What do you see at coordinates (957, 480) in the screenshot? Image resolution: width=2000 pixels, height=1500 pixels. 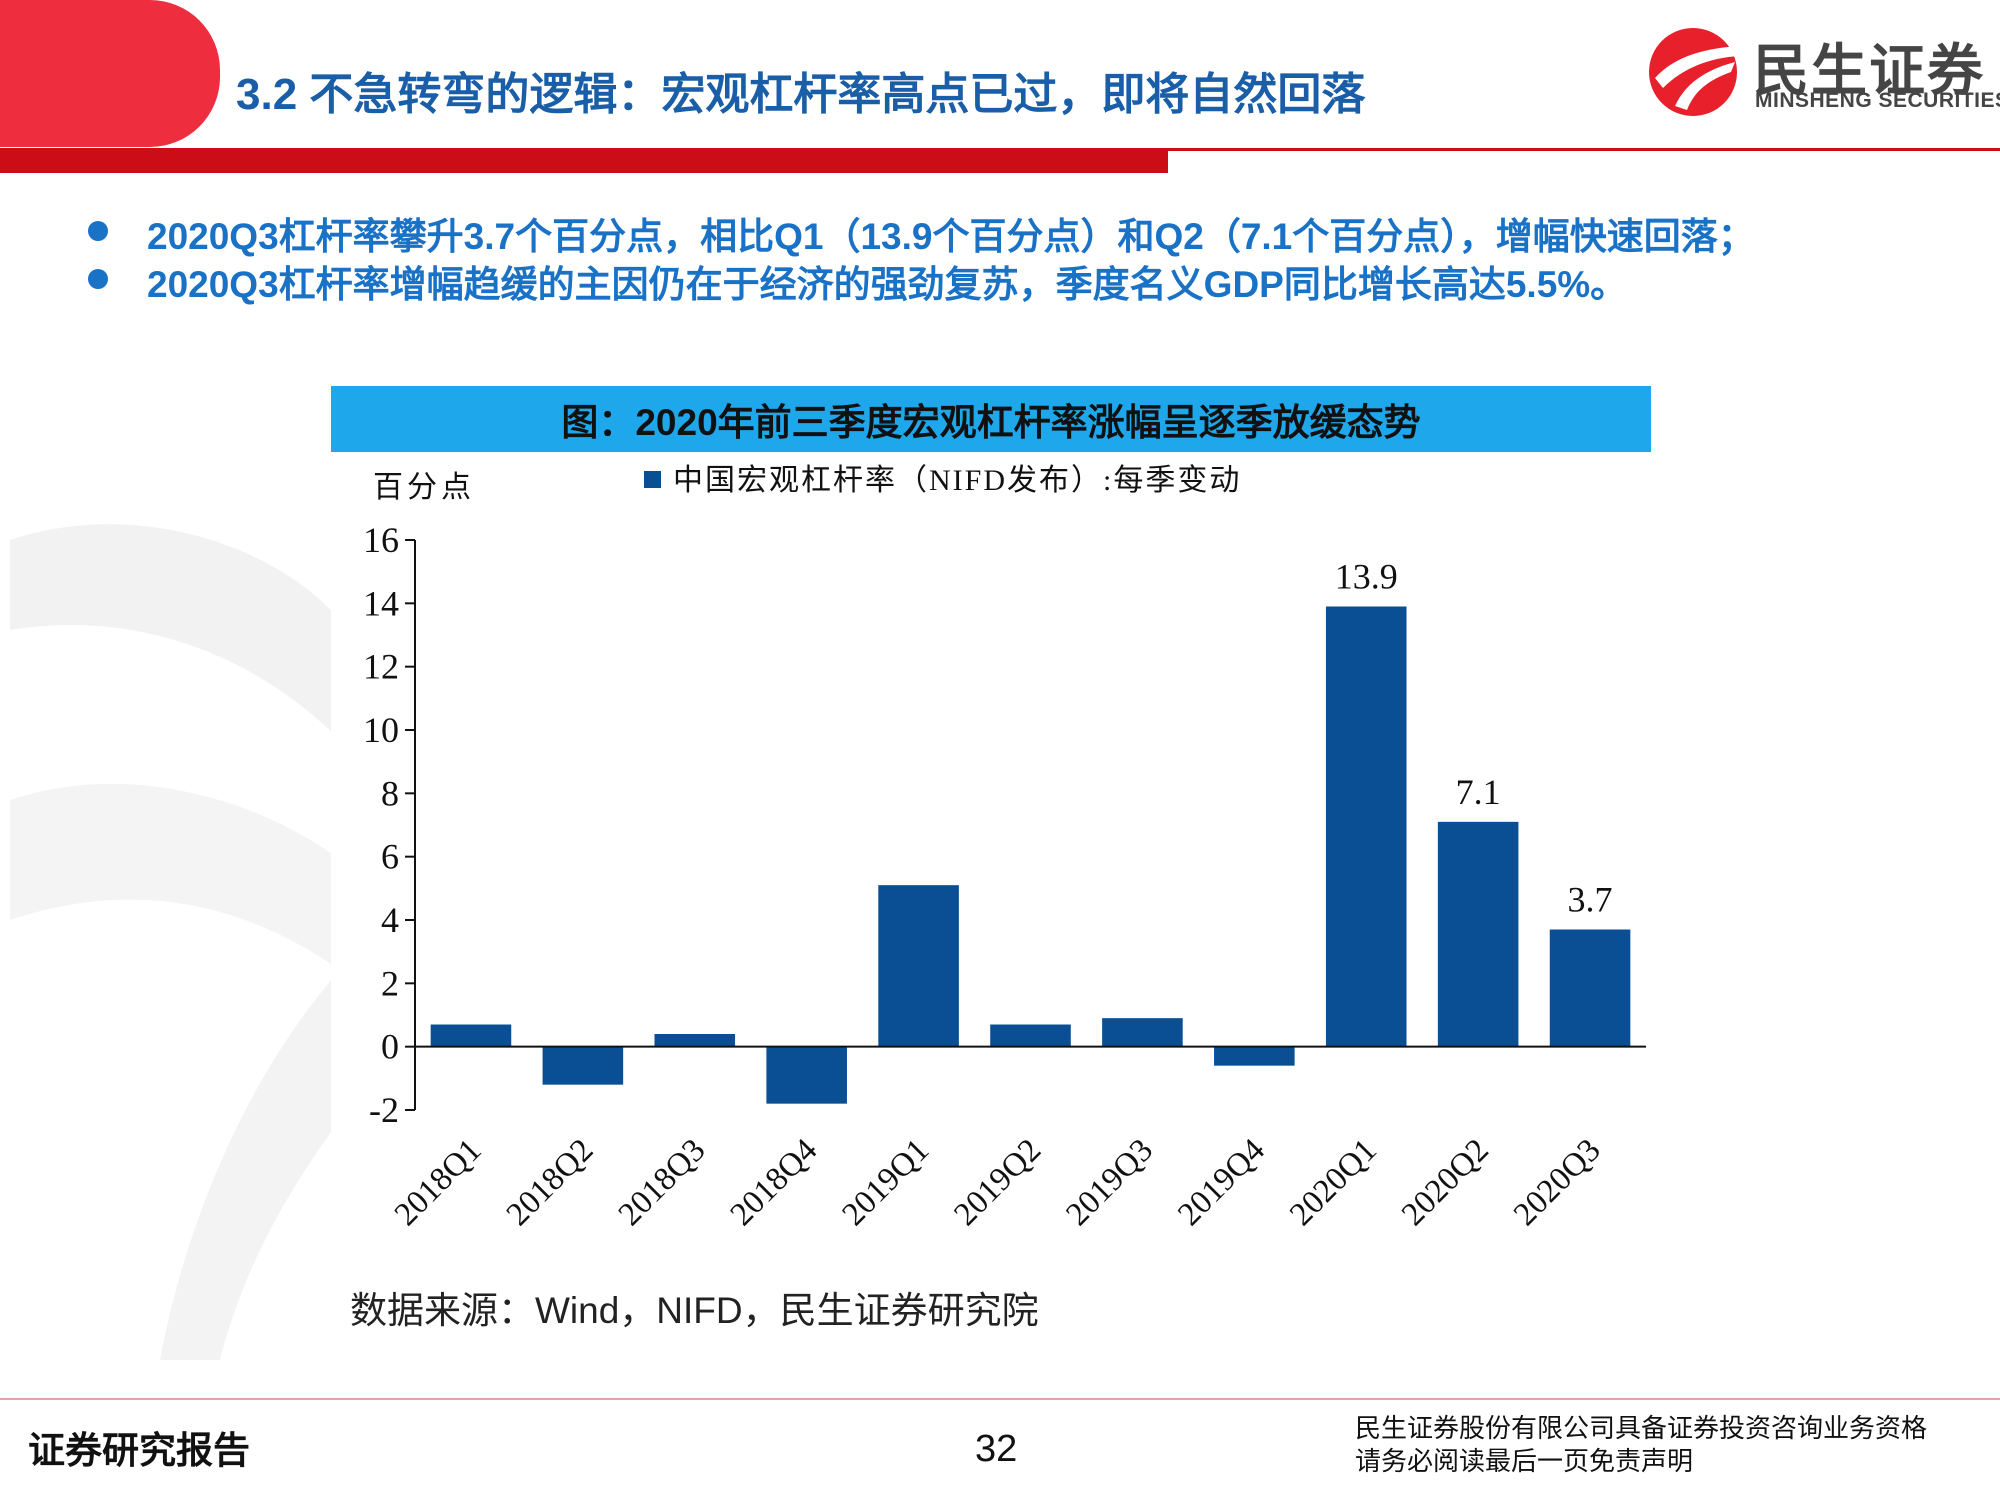 I see `legend-label: 中国宏观杠杆率（NIFD发布）:每季变动` at bounding box center [957, 480].